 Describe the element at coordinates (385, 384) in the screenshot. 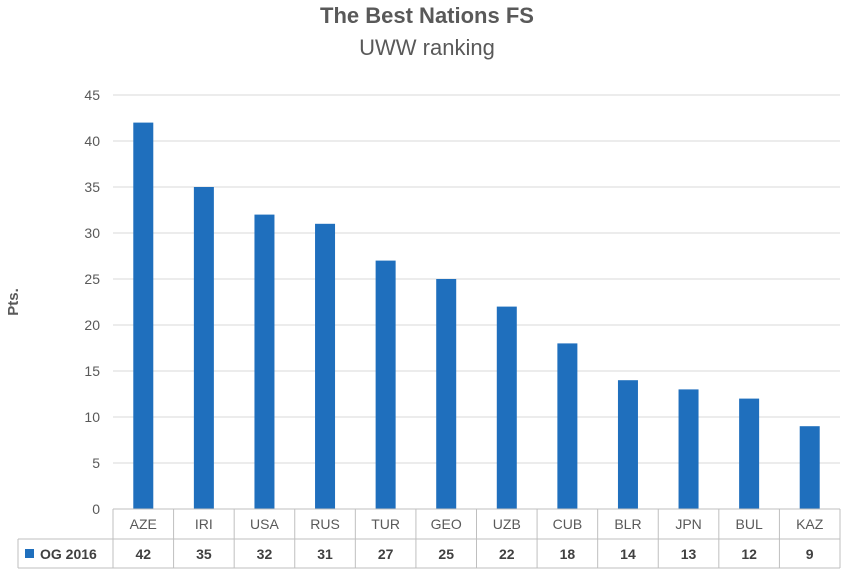

I see `bar-tur` at that location.